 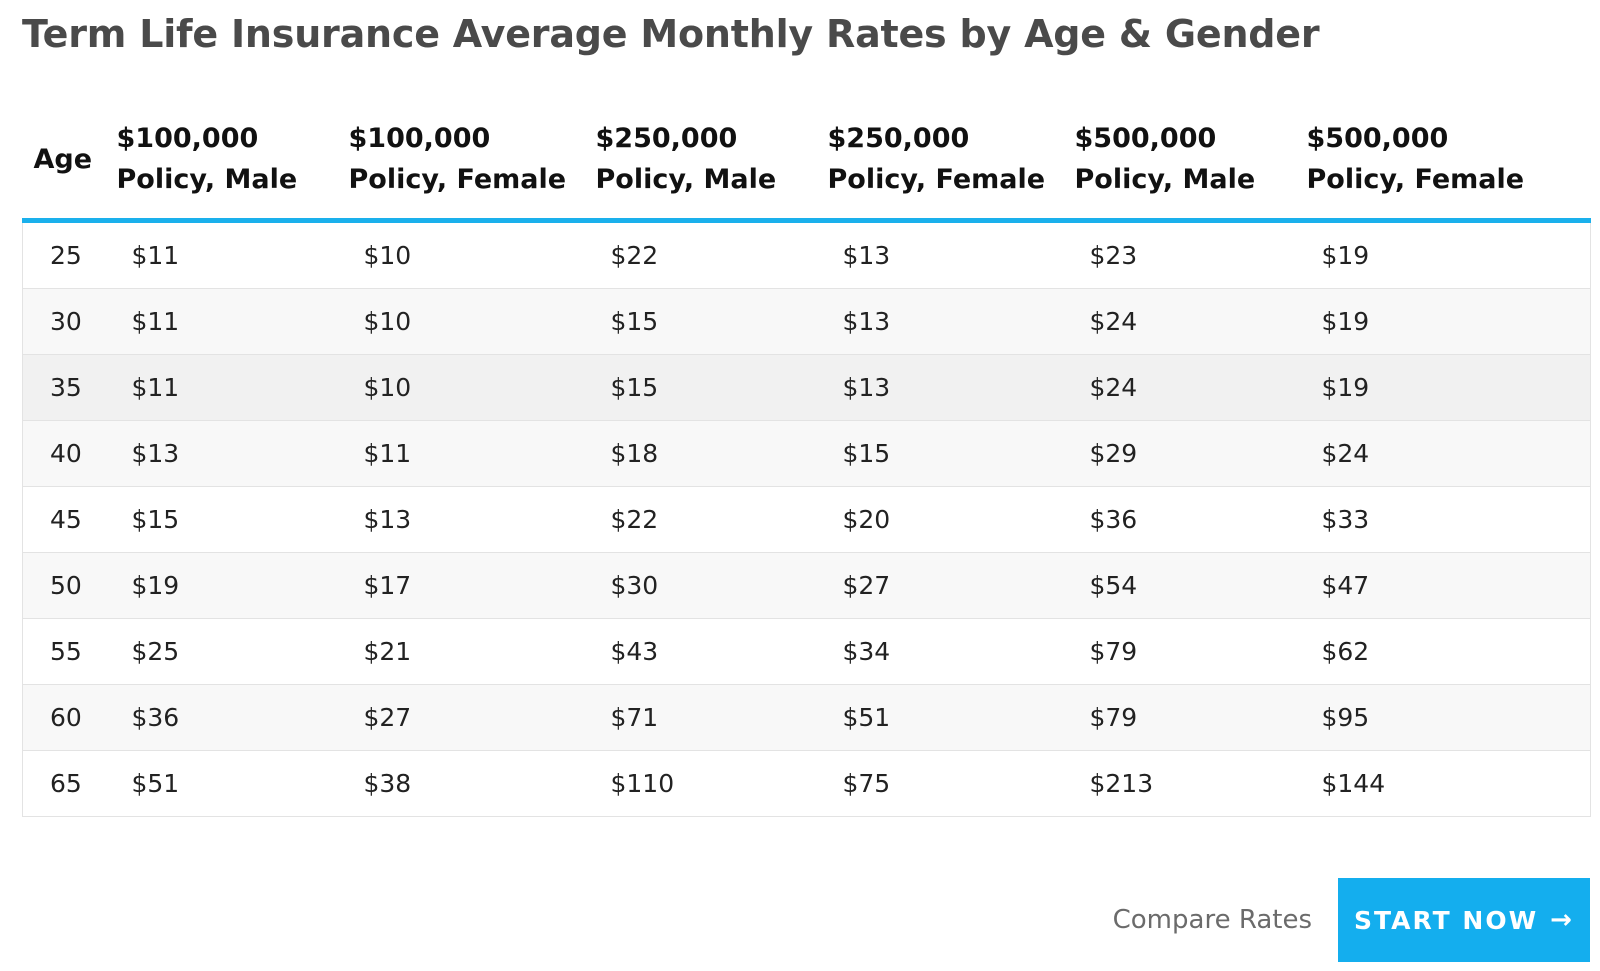 I want to click on rate-cell-250k-female: $20, so click(x=951, y=519).